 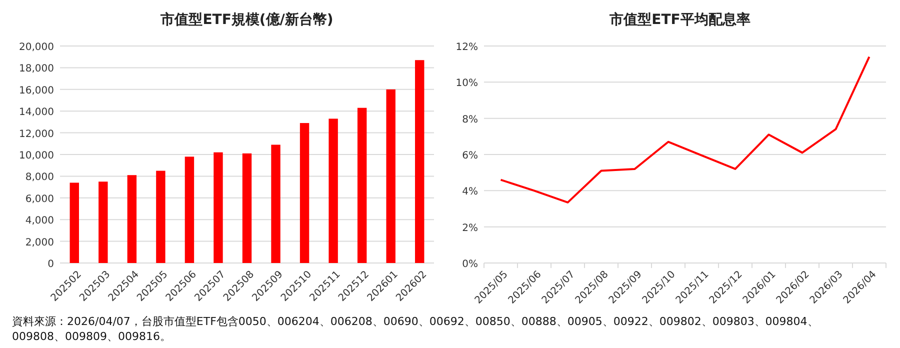 What do you see at coordinates (470, 228) in the screenshot?
I see `y-tick-label: 2%` at bounding box center [470, 228].